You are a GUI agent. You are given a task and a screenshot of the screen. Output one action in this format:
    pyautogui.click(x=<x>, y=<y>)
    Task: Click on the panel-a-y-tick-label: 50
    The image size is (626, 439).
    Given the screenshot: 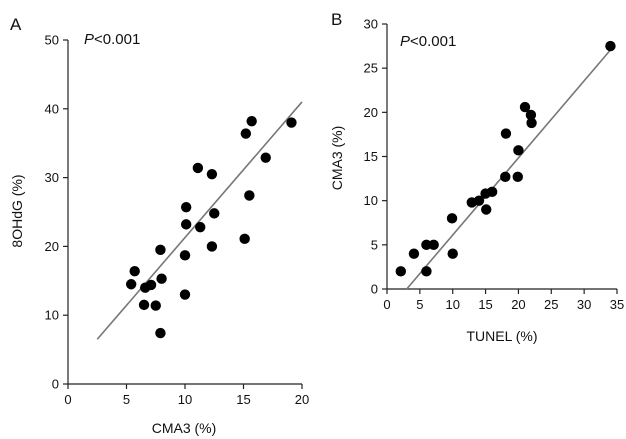 What is the action you would take?
    pyautogui.click(x=52, y=40)
    